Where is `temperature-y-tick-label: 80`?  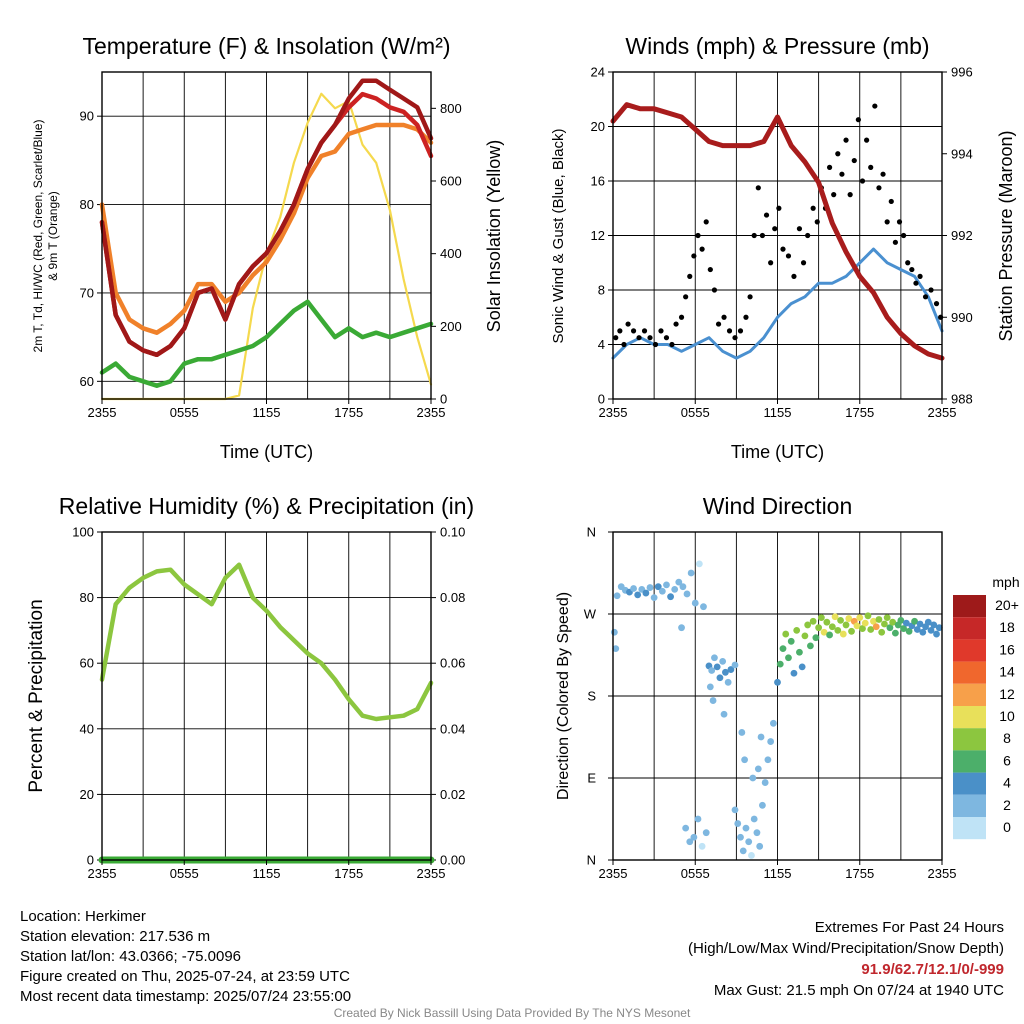
temperature-y-tick-label: 80 is located at coordinates (87, 204).